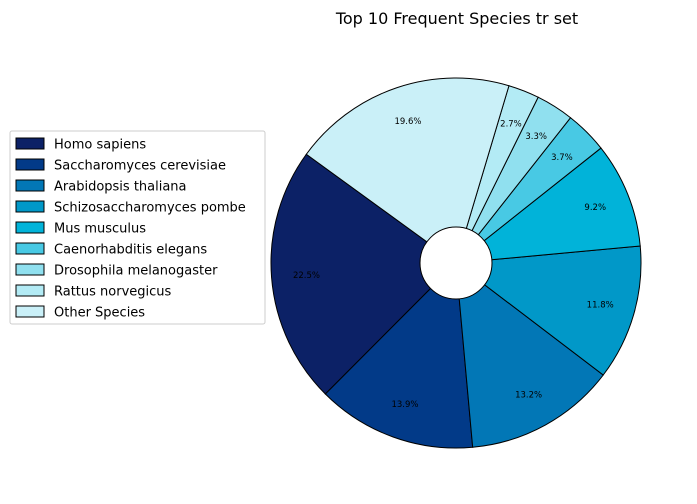 The image size is (697, 504). Describe the element at coordinates (100, 145) in the screenshot. I see `legend-label: Homo sapiens` at that location.